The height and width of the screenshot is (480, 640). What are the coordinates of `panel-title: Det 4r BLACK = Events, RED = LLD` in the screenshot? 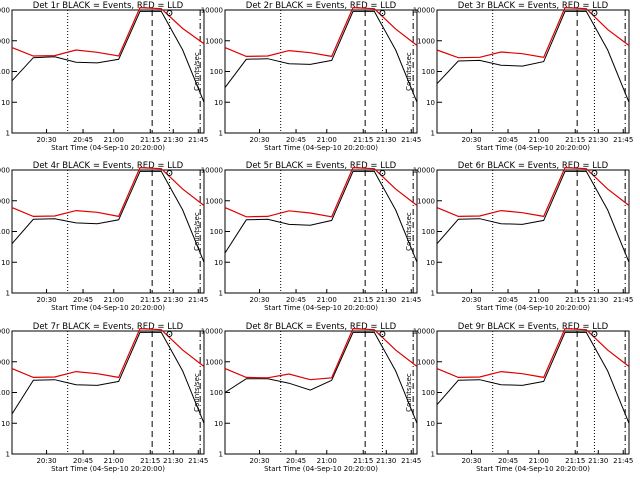 It's located at (108, 166).